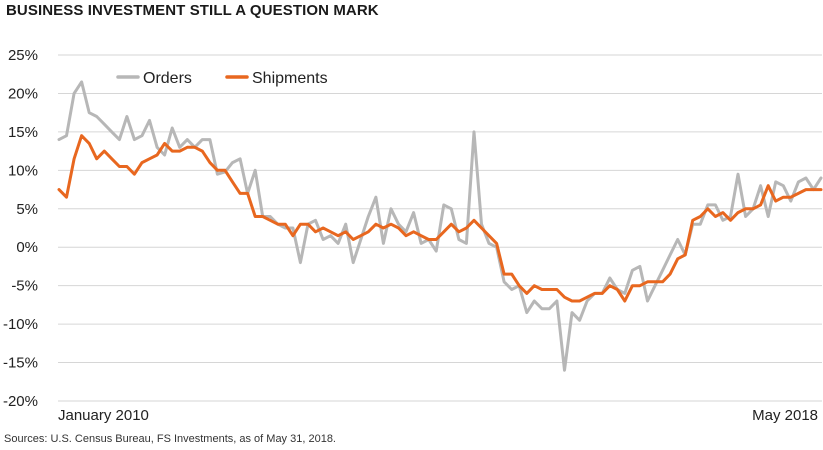 This screenshot has height=450, width=823. Describe the element at coordinates (103, 415) in the screenshot. I see `x-tick-label-start: January 2010` at that location.